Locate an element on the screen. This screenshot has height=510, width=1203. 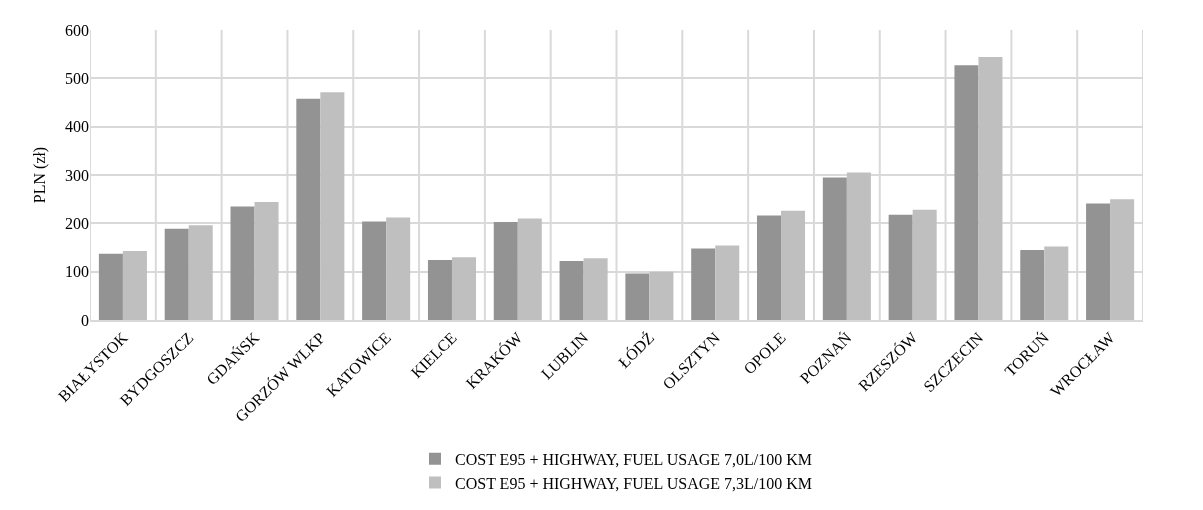
y-tick-label: 0 is located at coordinates (85, 320).